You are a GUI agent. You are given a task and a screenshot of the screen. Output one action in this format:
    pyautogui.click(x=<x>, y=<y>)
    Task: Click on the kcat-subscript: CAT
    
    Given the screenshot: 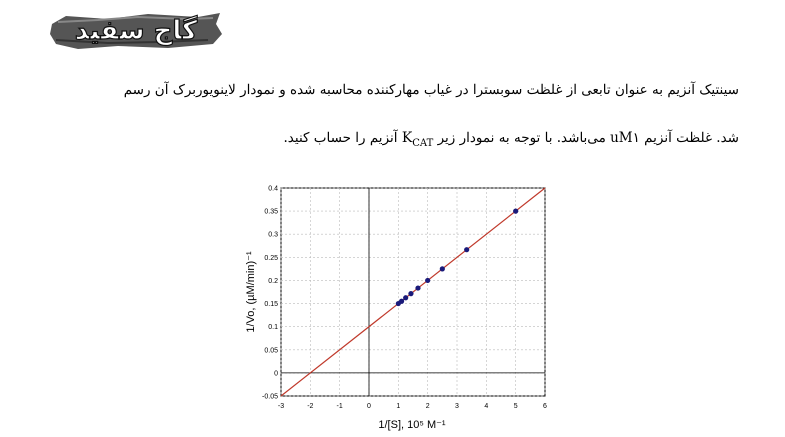 What is the action you would take?
    pyautogui.click(x=423, y=143)
    